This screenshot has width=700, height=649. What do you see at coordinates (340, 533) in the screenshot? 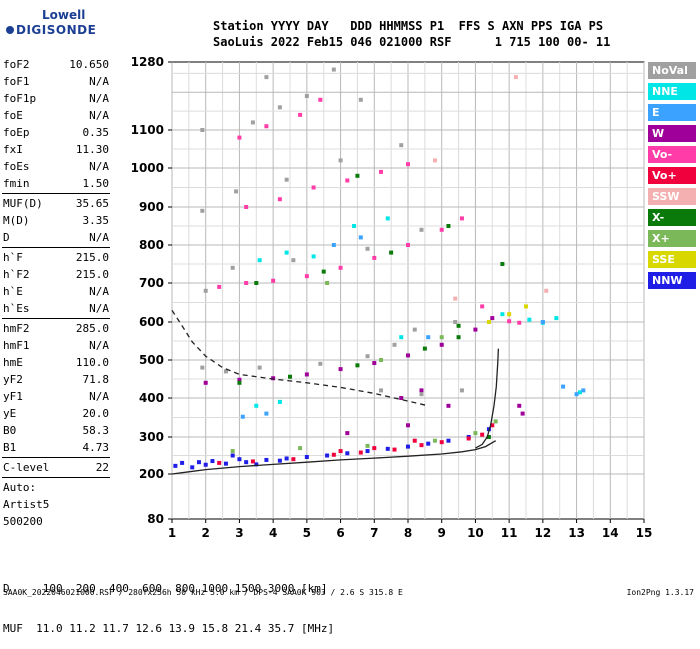
I see `x-tick-label: 6` at bounding box center [340, 533].